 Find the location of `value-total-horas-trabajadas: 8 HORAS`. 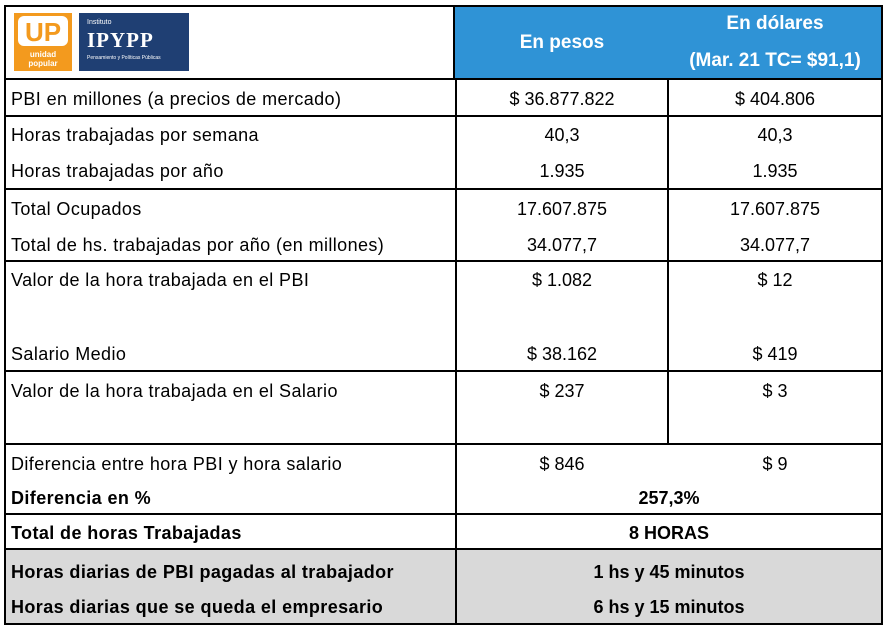

value-total-horas-trabajadas: 8 HORAS is located at coordinates (668, 533).